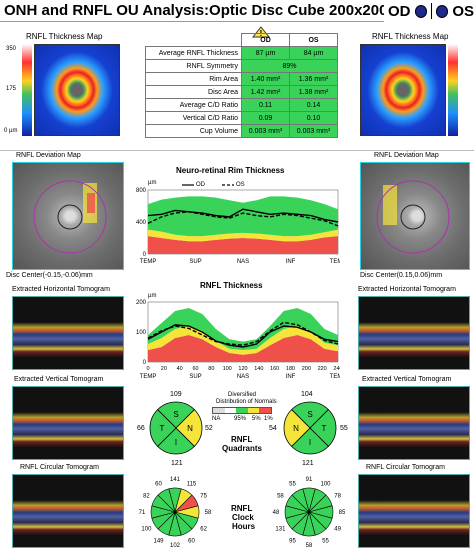 The image size is (474, 554). Describe the element at coordinates (308, 463) in the screenshot. I see `os-q-i: 121` at that location.